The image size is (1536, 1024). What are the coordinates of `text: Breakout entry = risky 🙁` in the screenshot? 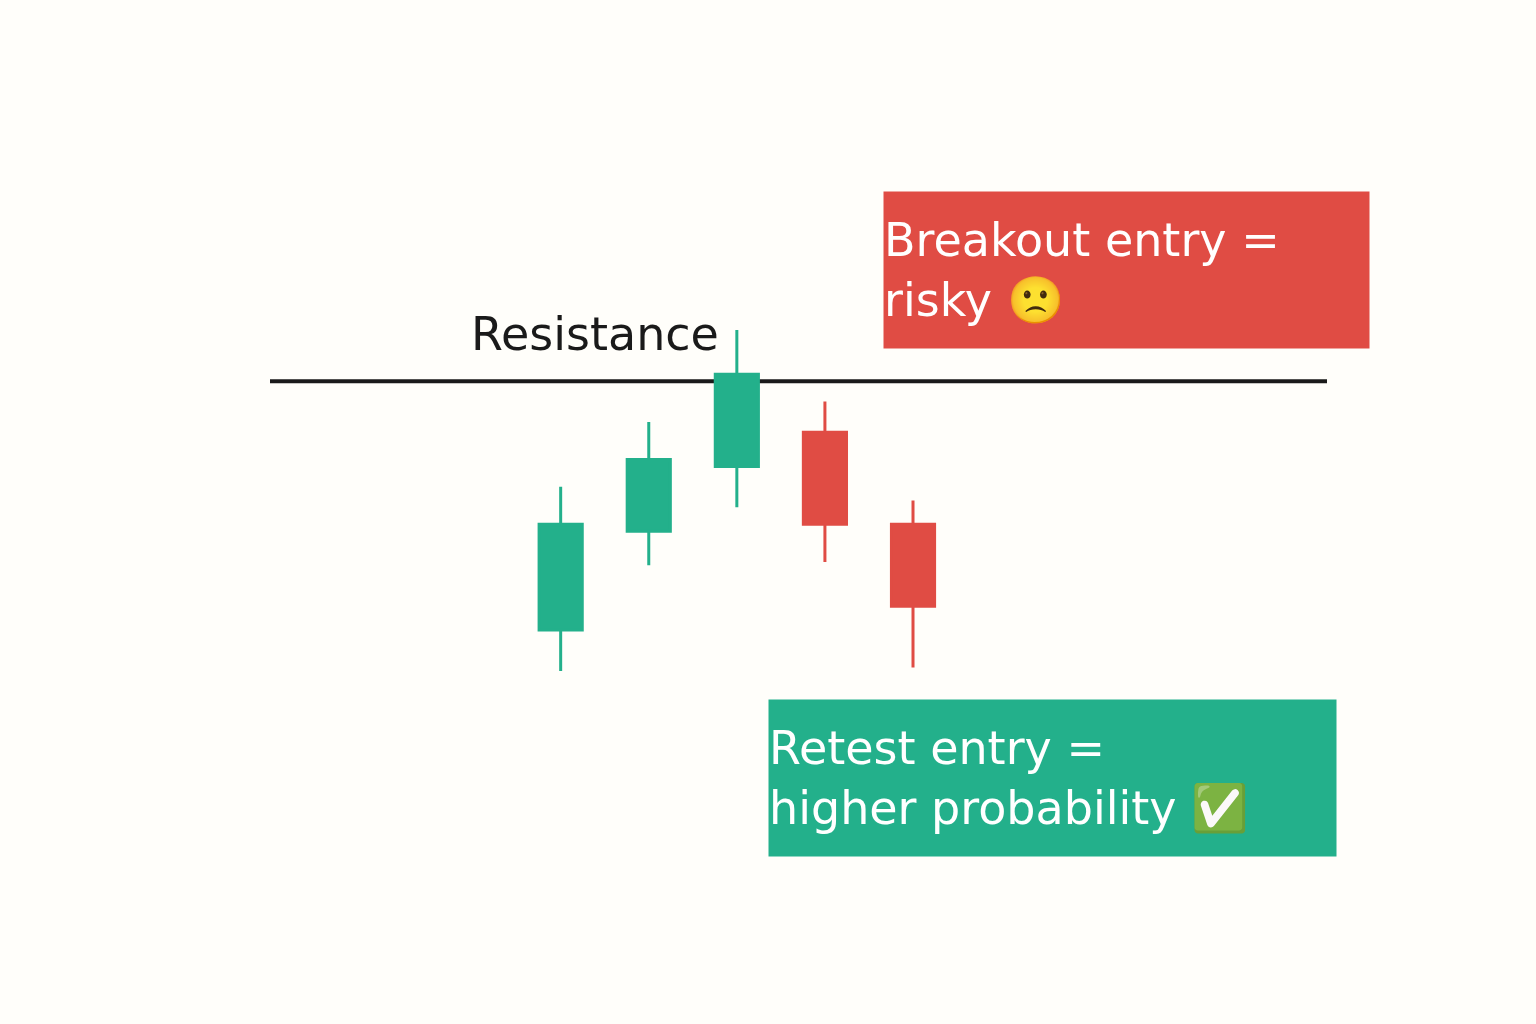 It's located at (1082, 270).